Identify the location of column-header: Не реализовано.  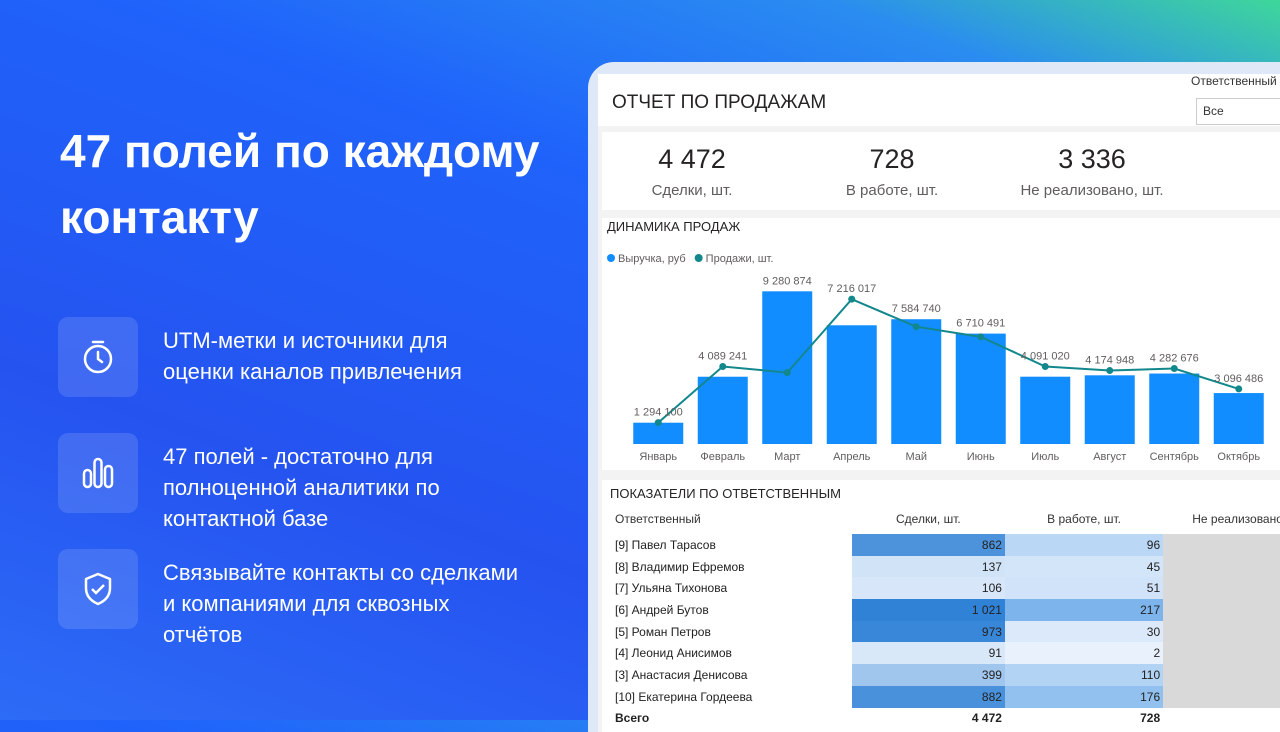
(1236, 519).